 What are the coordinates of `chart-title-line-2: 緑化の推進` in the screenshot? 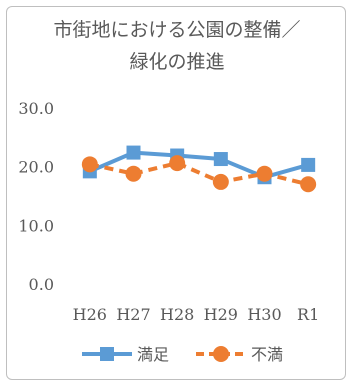 It's located at (177, 62).